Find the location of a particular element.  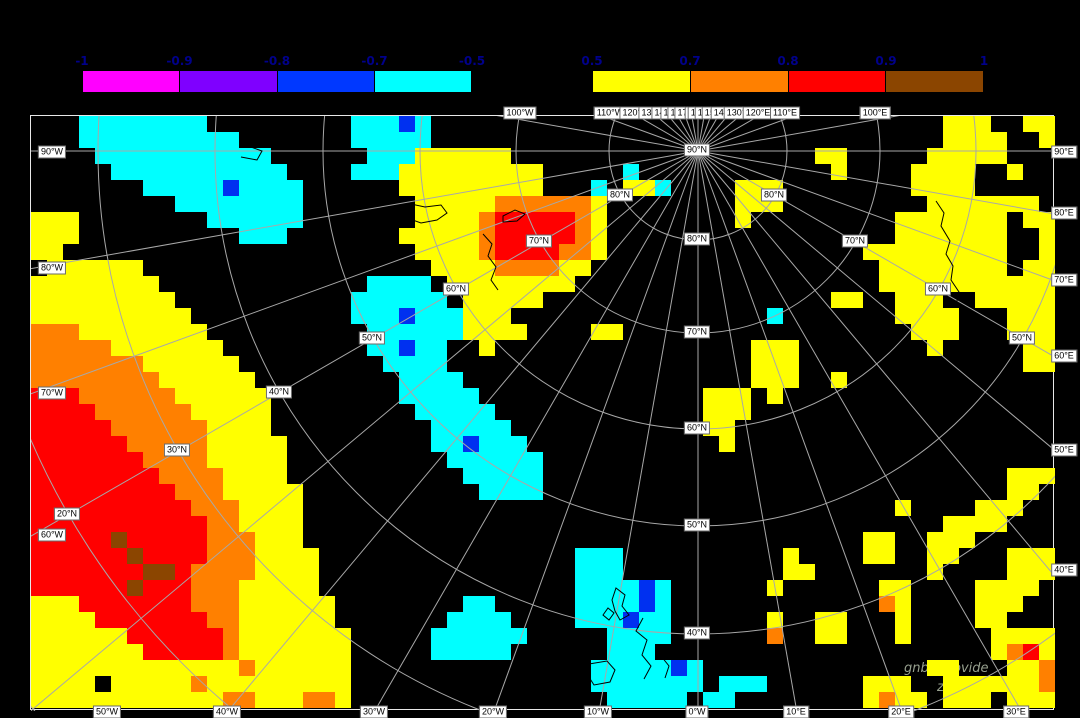

lat-label: 70°N is located at coordinates (855, 241).